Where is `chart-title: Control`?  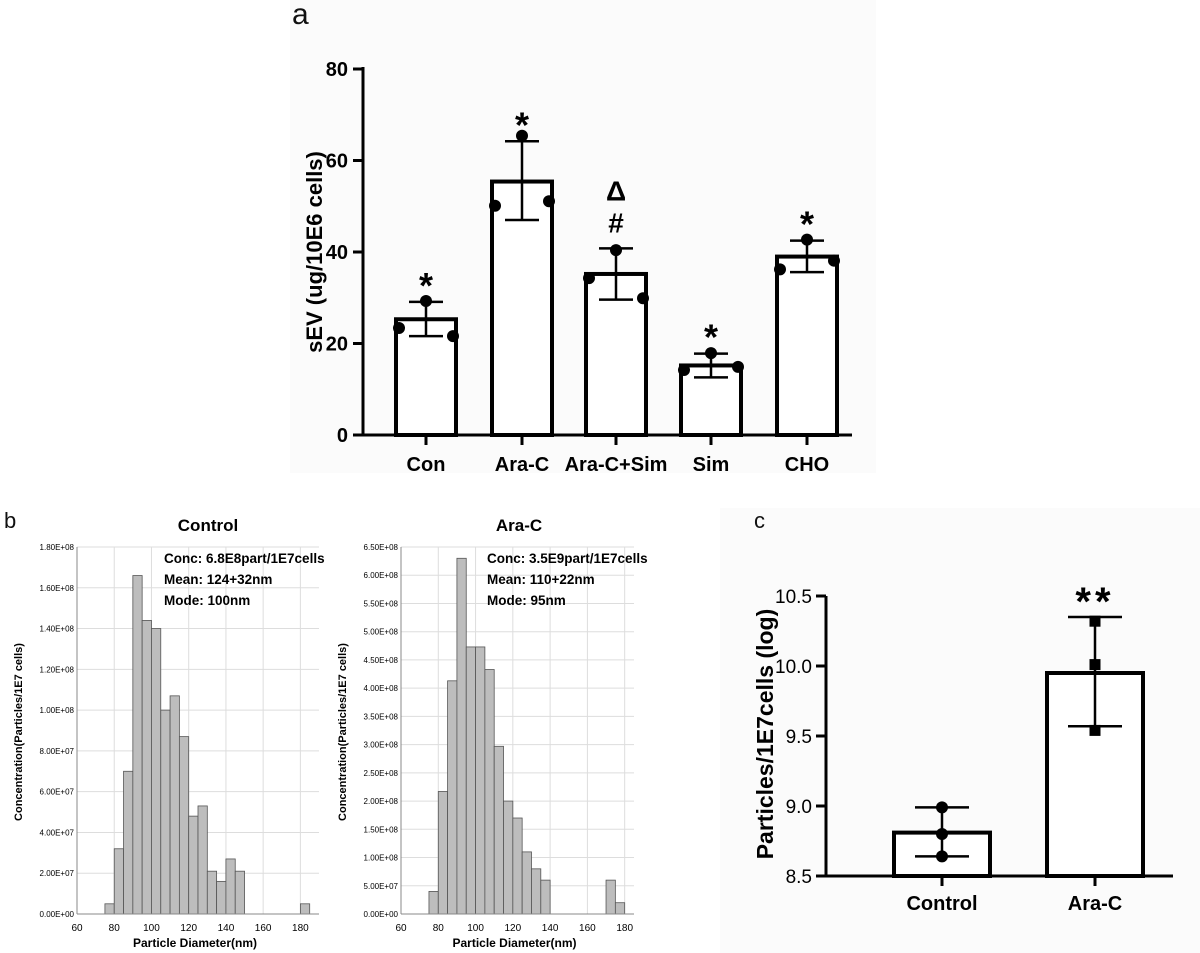 chart-title: Control is located at coordinates (208, 525).